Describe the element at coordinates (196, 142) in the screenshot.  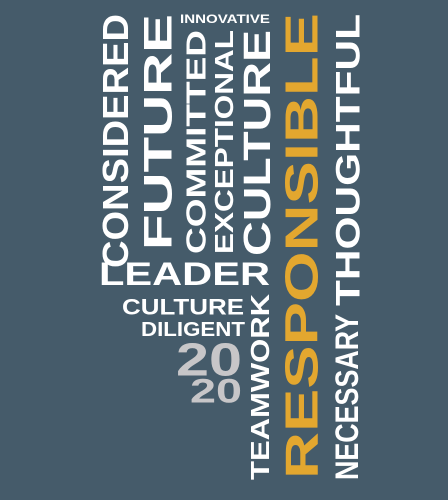
I see `word-committed: COMMITTED` at that location.